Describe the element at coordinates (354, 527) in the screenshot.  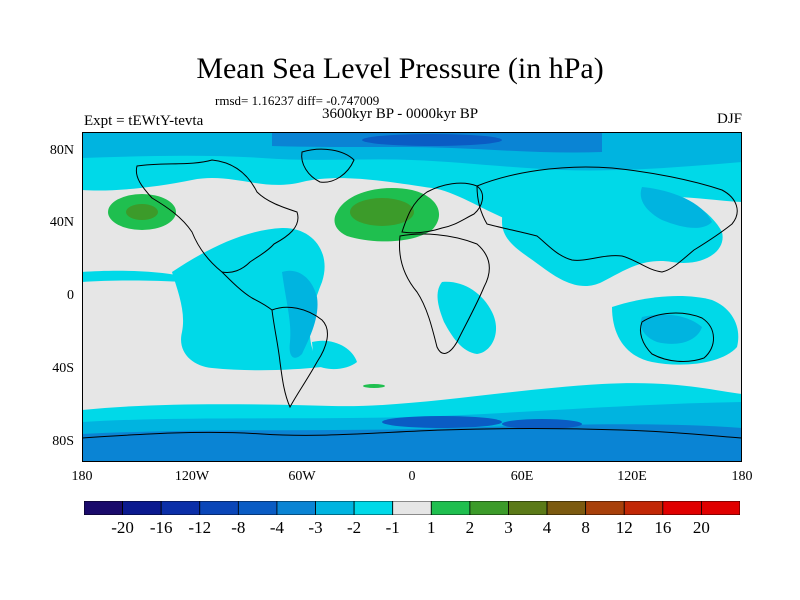
I see `colorbar-label: -2` at that location.